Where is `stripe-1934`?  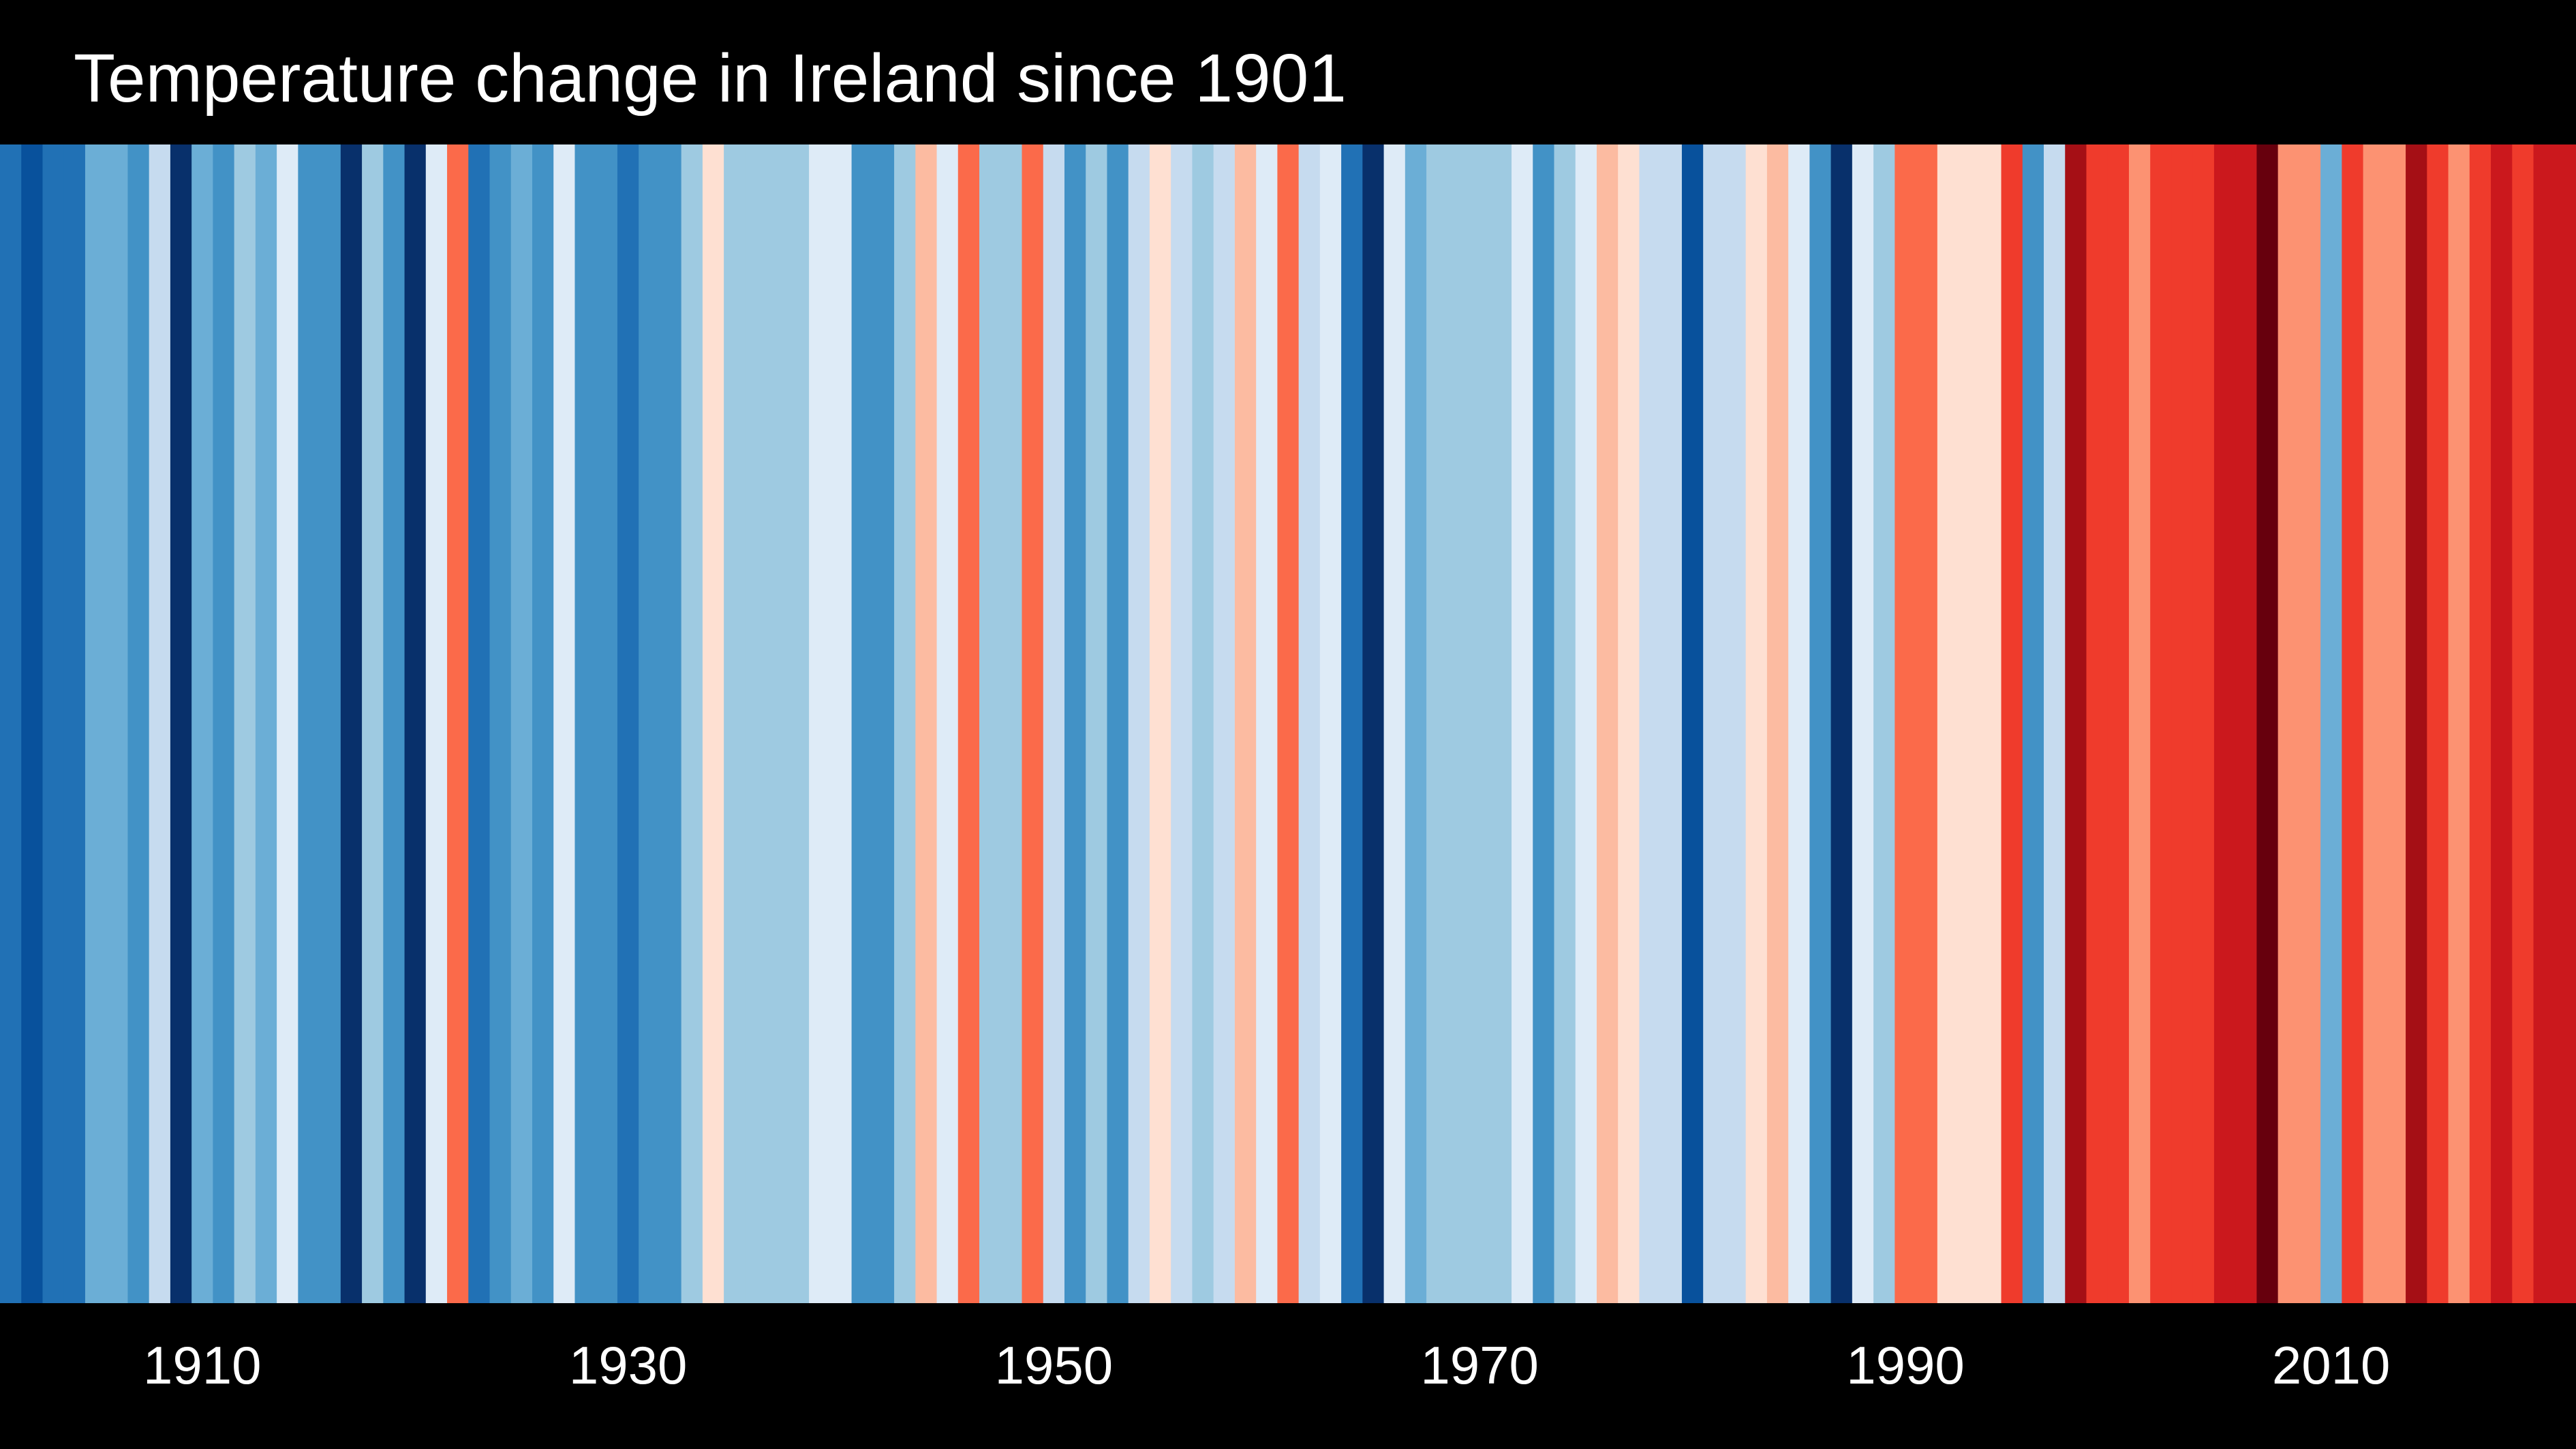 stripe-1934 is located at coordinates (713, 723).